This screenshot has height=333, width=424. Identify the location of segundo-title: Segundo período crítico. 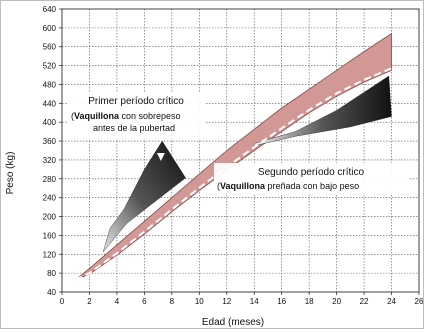
(311, 172).